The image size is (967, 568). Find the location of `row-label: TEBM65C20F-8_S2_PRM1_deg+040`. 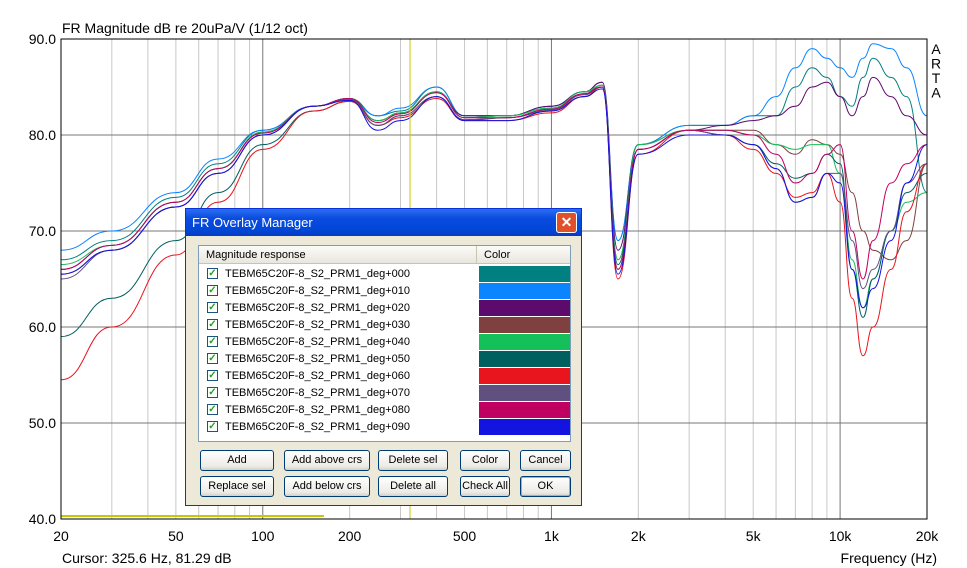

row-label: TEBM65C20F-8_S2_PRM1_deg+040 is located at coordinates (317, 342).